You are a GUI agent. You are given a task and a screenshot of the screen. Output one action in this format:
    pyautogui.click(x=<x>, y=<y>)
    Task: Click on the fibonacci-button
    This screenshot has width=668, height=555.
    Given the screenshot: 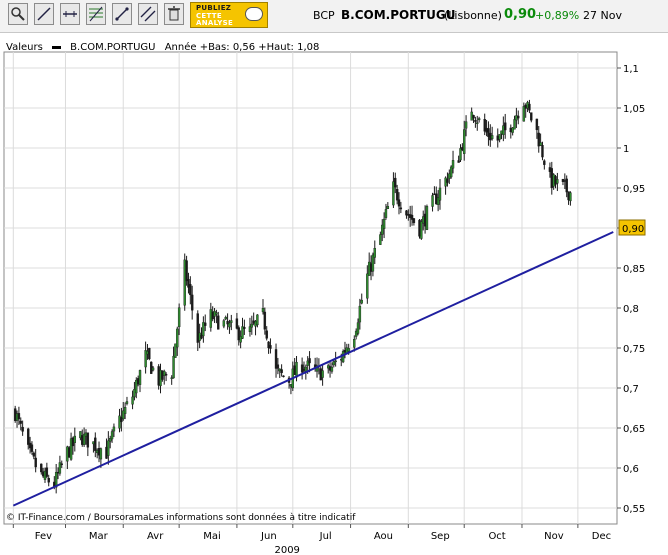 What is the action you would take?
    pyautogui.click(x=96, y=14)
    